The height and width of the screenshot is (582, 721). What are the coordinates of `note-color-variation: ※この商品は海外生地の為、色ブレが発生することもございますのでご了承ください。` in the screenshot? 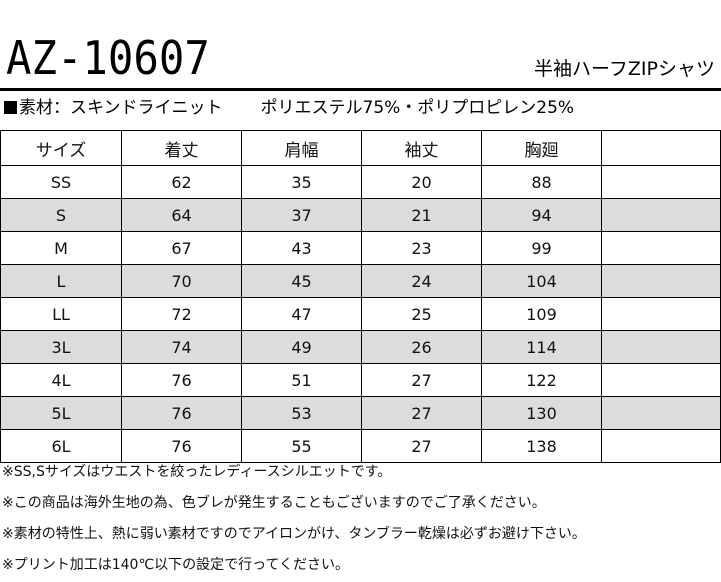 It's located at (274, 503).